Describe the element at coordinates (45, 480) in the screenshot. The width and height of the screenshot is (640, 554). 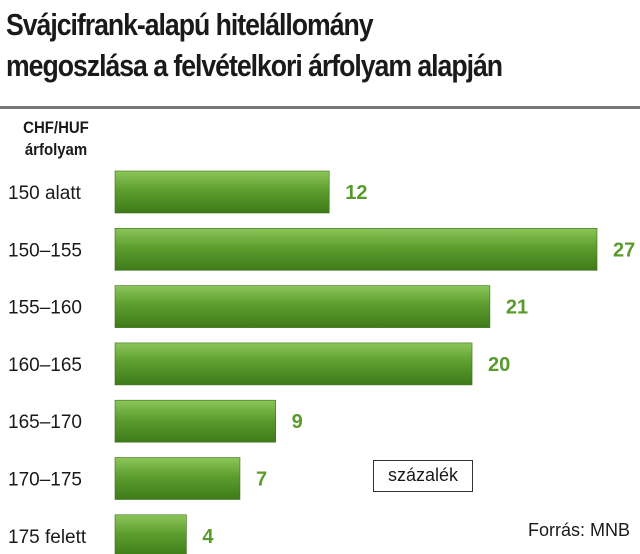
I see `category-label: 170–175` at that location.